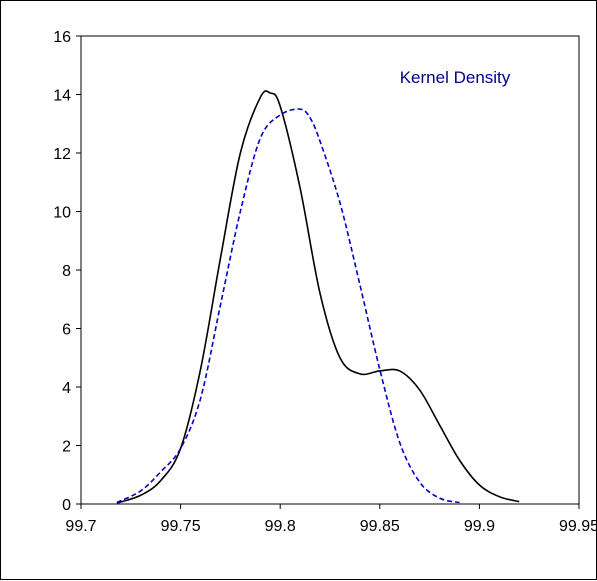  What do you see at coordinates (62, 37) in the screenshot?
I see `y-tick-label: 16` at bounding box center [62, 37].